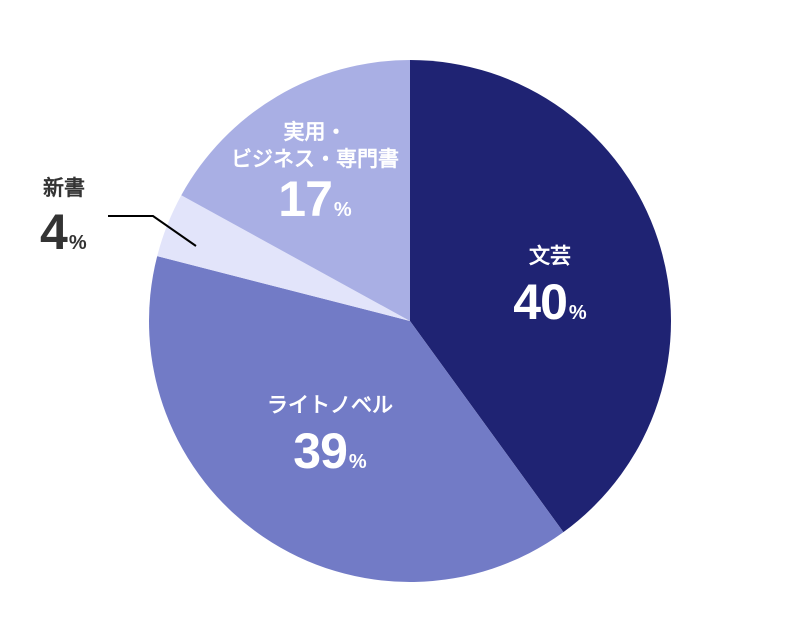  Describe the element at coordinates (64, 188) in the screenshot. I see `label-shinsho-name: 新書` at that location.